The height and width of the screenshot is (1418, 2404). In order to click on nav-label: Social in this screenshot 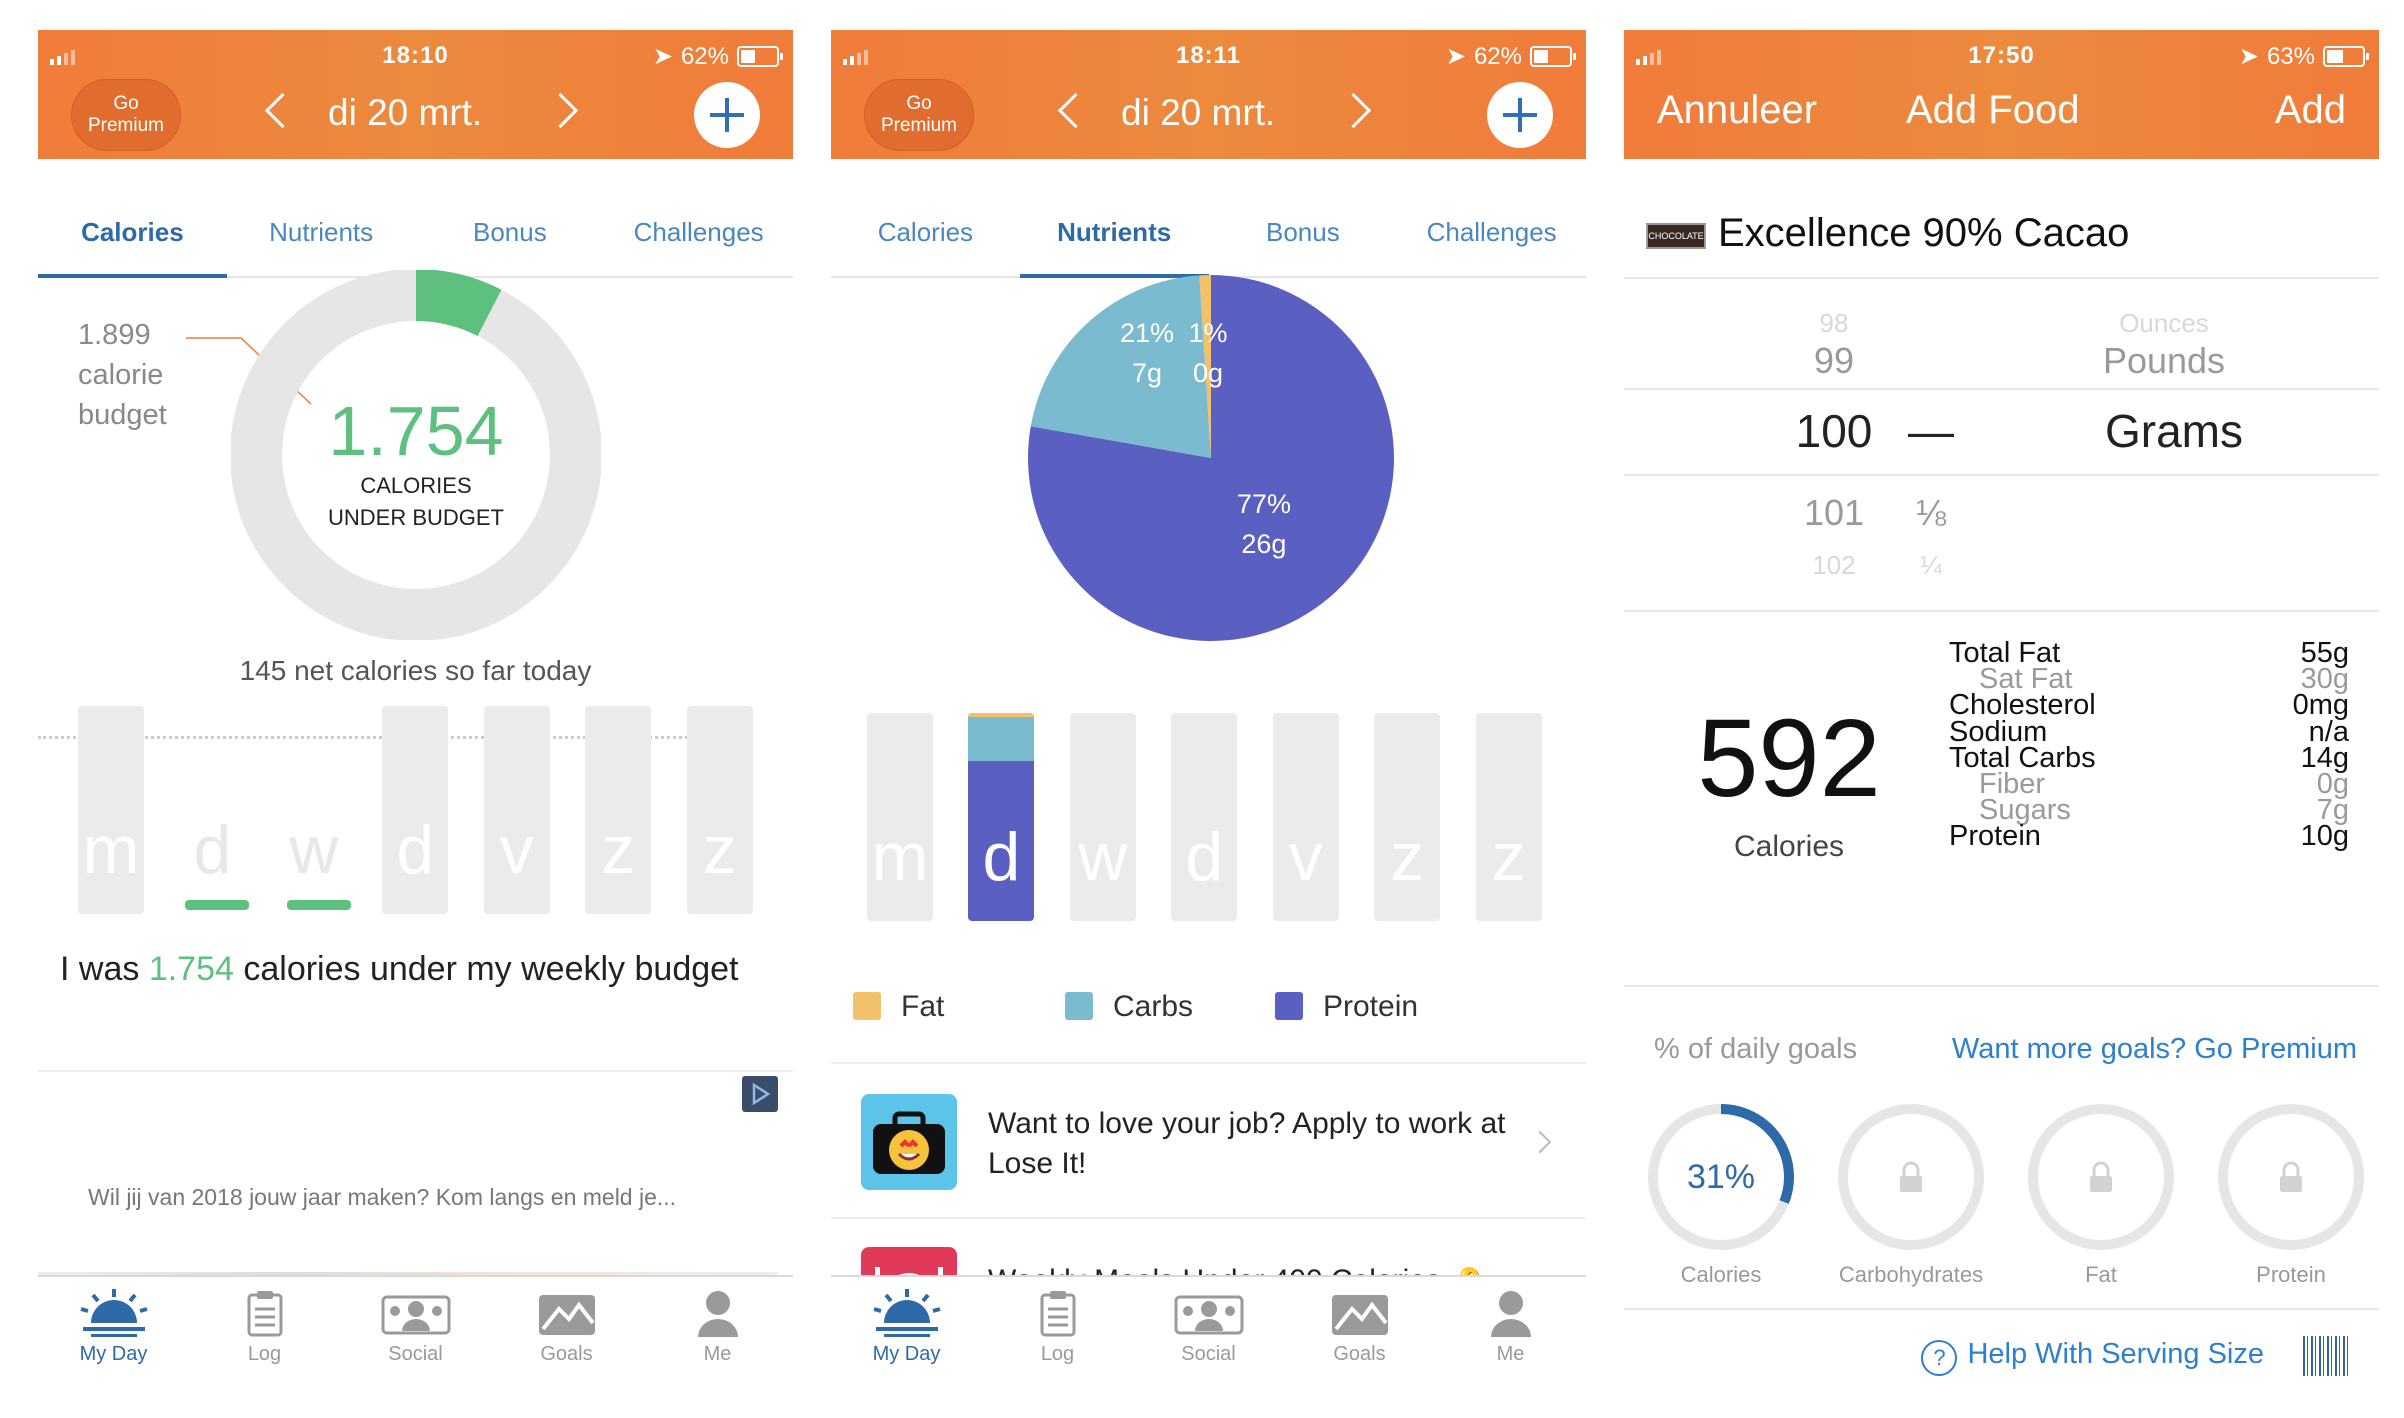, I will do `click(415, 1354)`.